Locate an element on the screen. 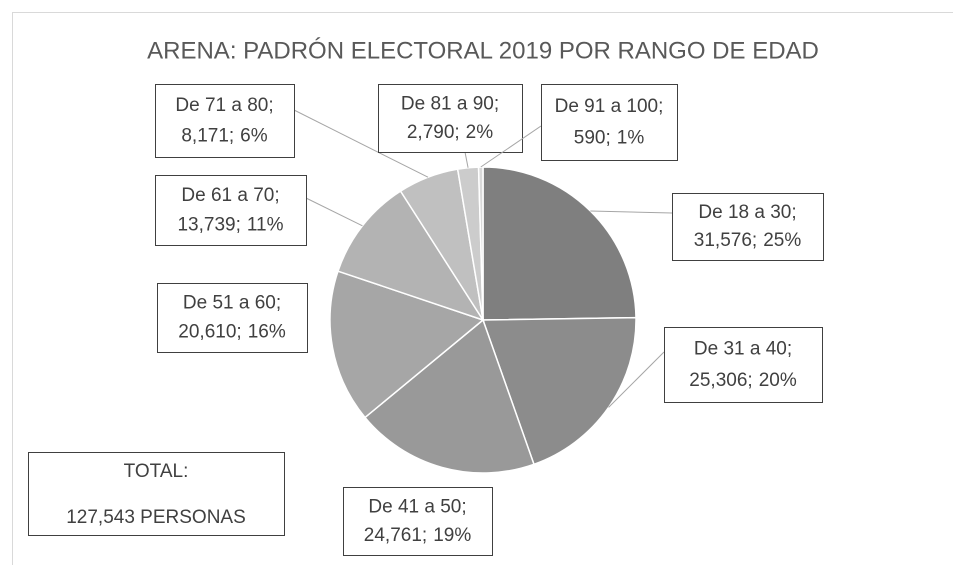 This screenshot has width=953, height=570. data-label: 20,610; 16% is located at coordinates (232, 332).